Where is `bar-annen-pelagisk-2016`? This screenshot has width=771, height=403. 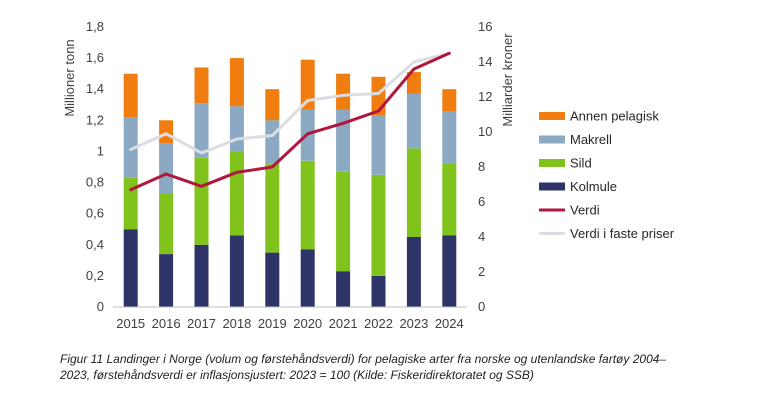
bar-annen-pelagisk-2016 is located at coordinates (166, 132).